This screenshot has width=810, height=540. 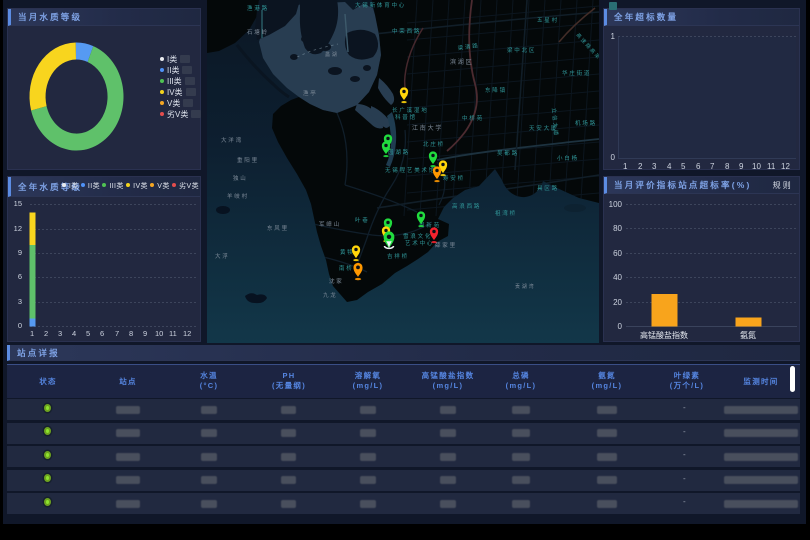 What do you see at coordinates (258, 32) in the screenshot?
I see `svg-text: 石塘岭` at bounding box center [258, 32].